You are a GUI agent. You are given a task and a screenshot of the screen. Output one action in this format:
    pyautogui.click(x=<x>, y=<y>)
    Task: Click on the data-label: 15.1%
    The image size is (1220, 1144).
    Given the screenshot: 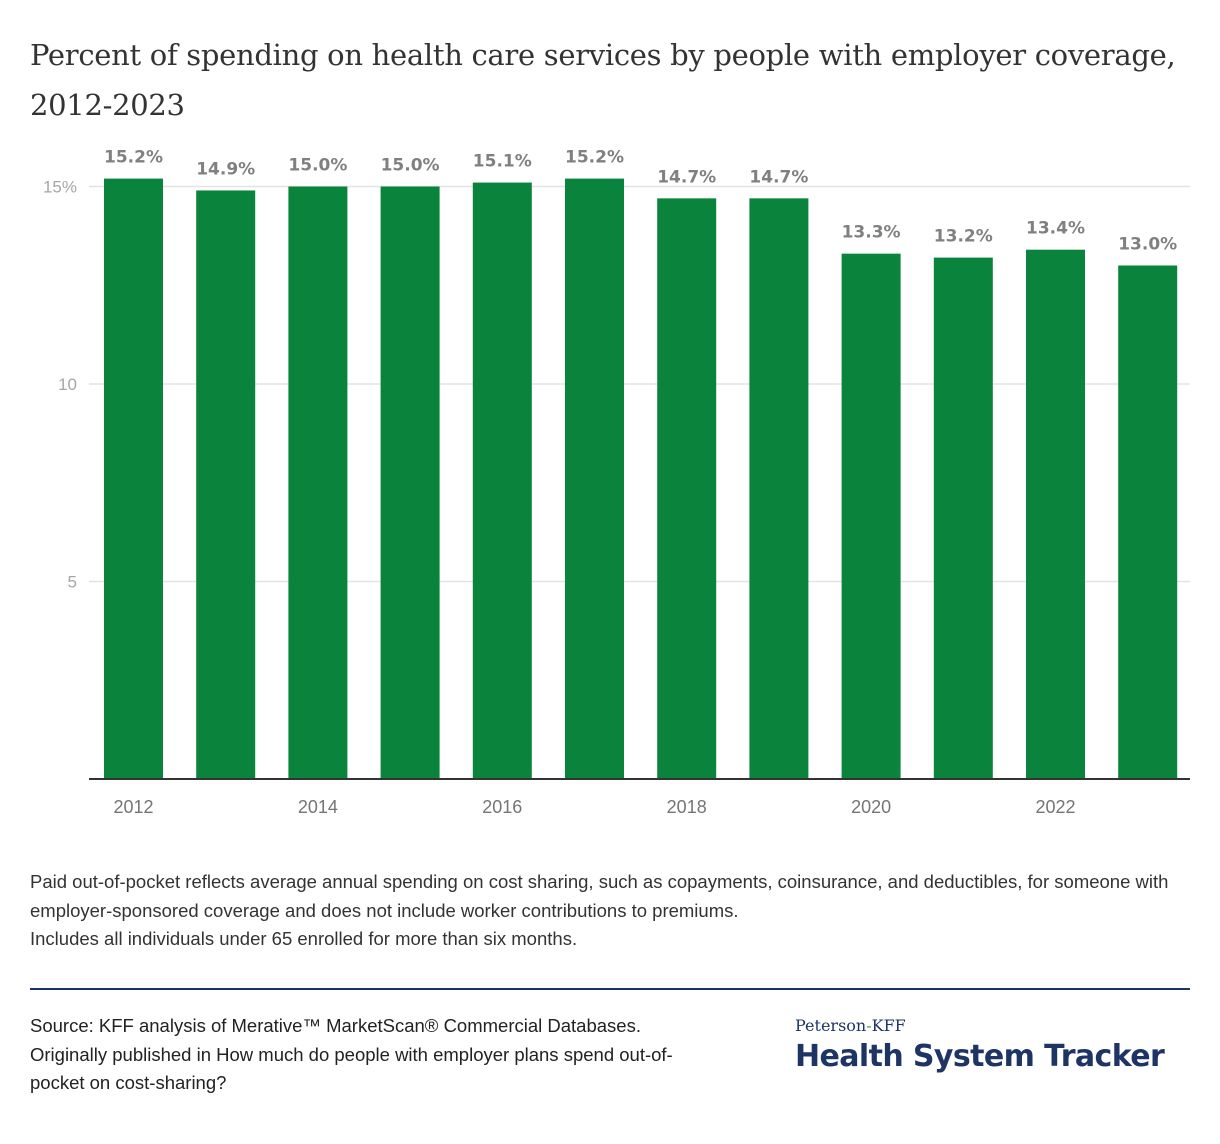 What is the action you would take?
    pyautogui.click(x=502, y=162)
    